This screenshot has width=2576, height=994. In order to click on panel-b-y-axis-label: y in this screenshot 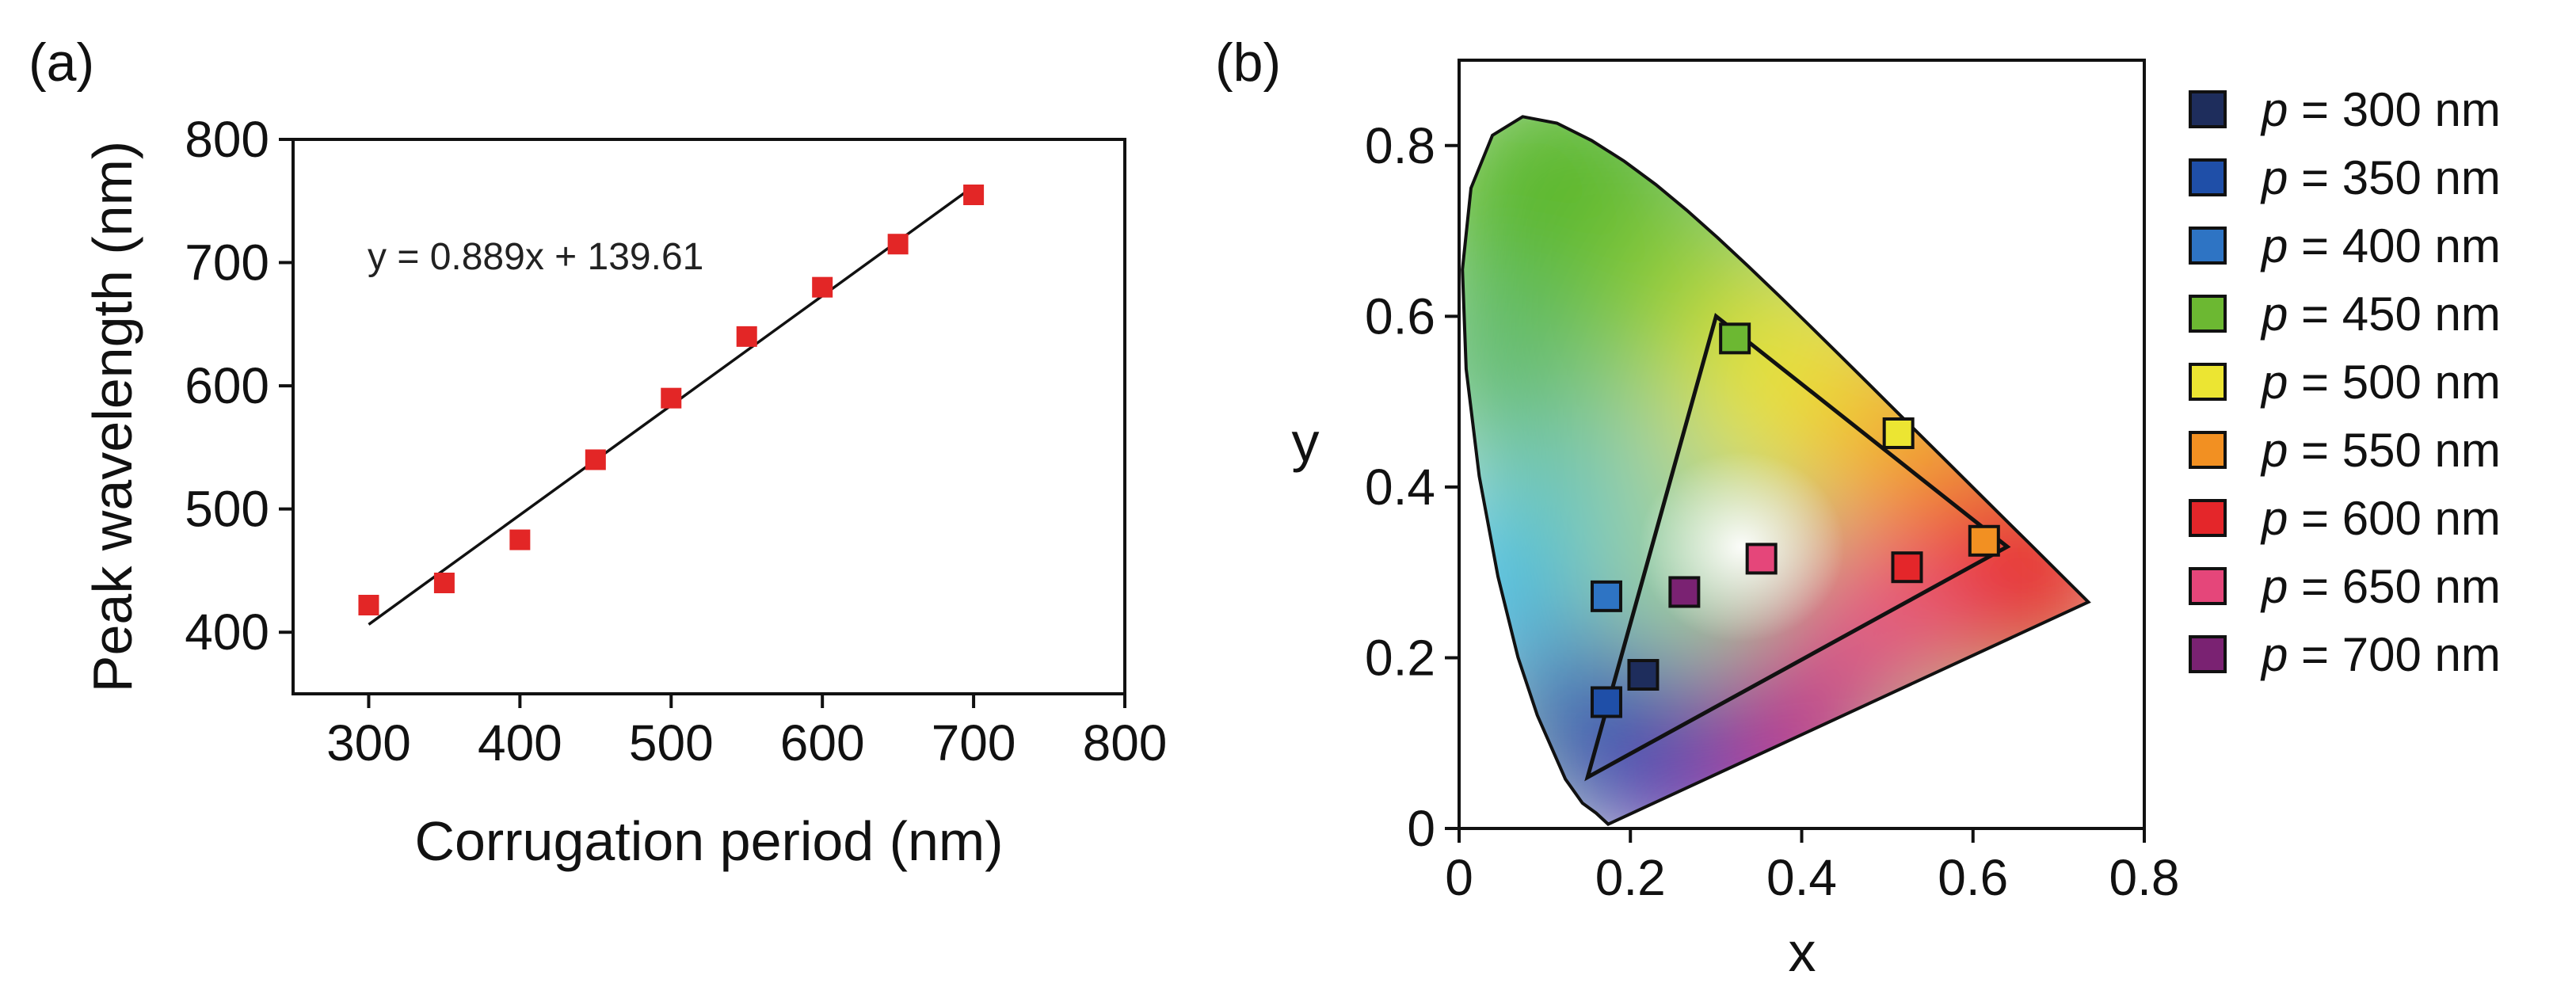, I will do `click(1306, 442)`.